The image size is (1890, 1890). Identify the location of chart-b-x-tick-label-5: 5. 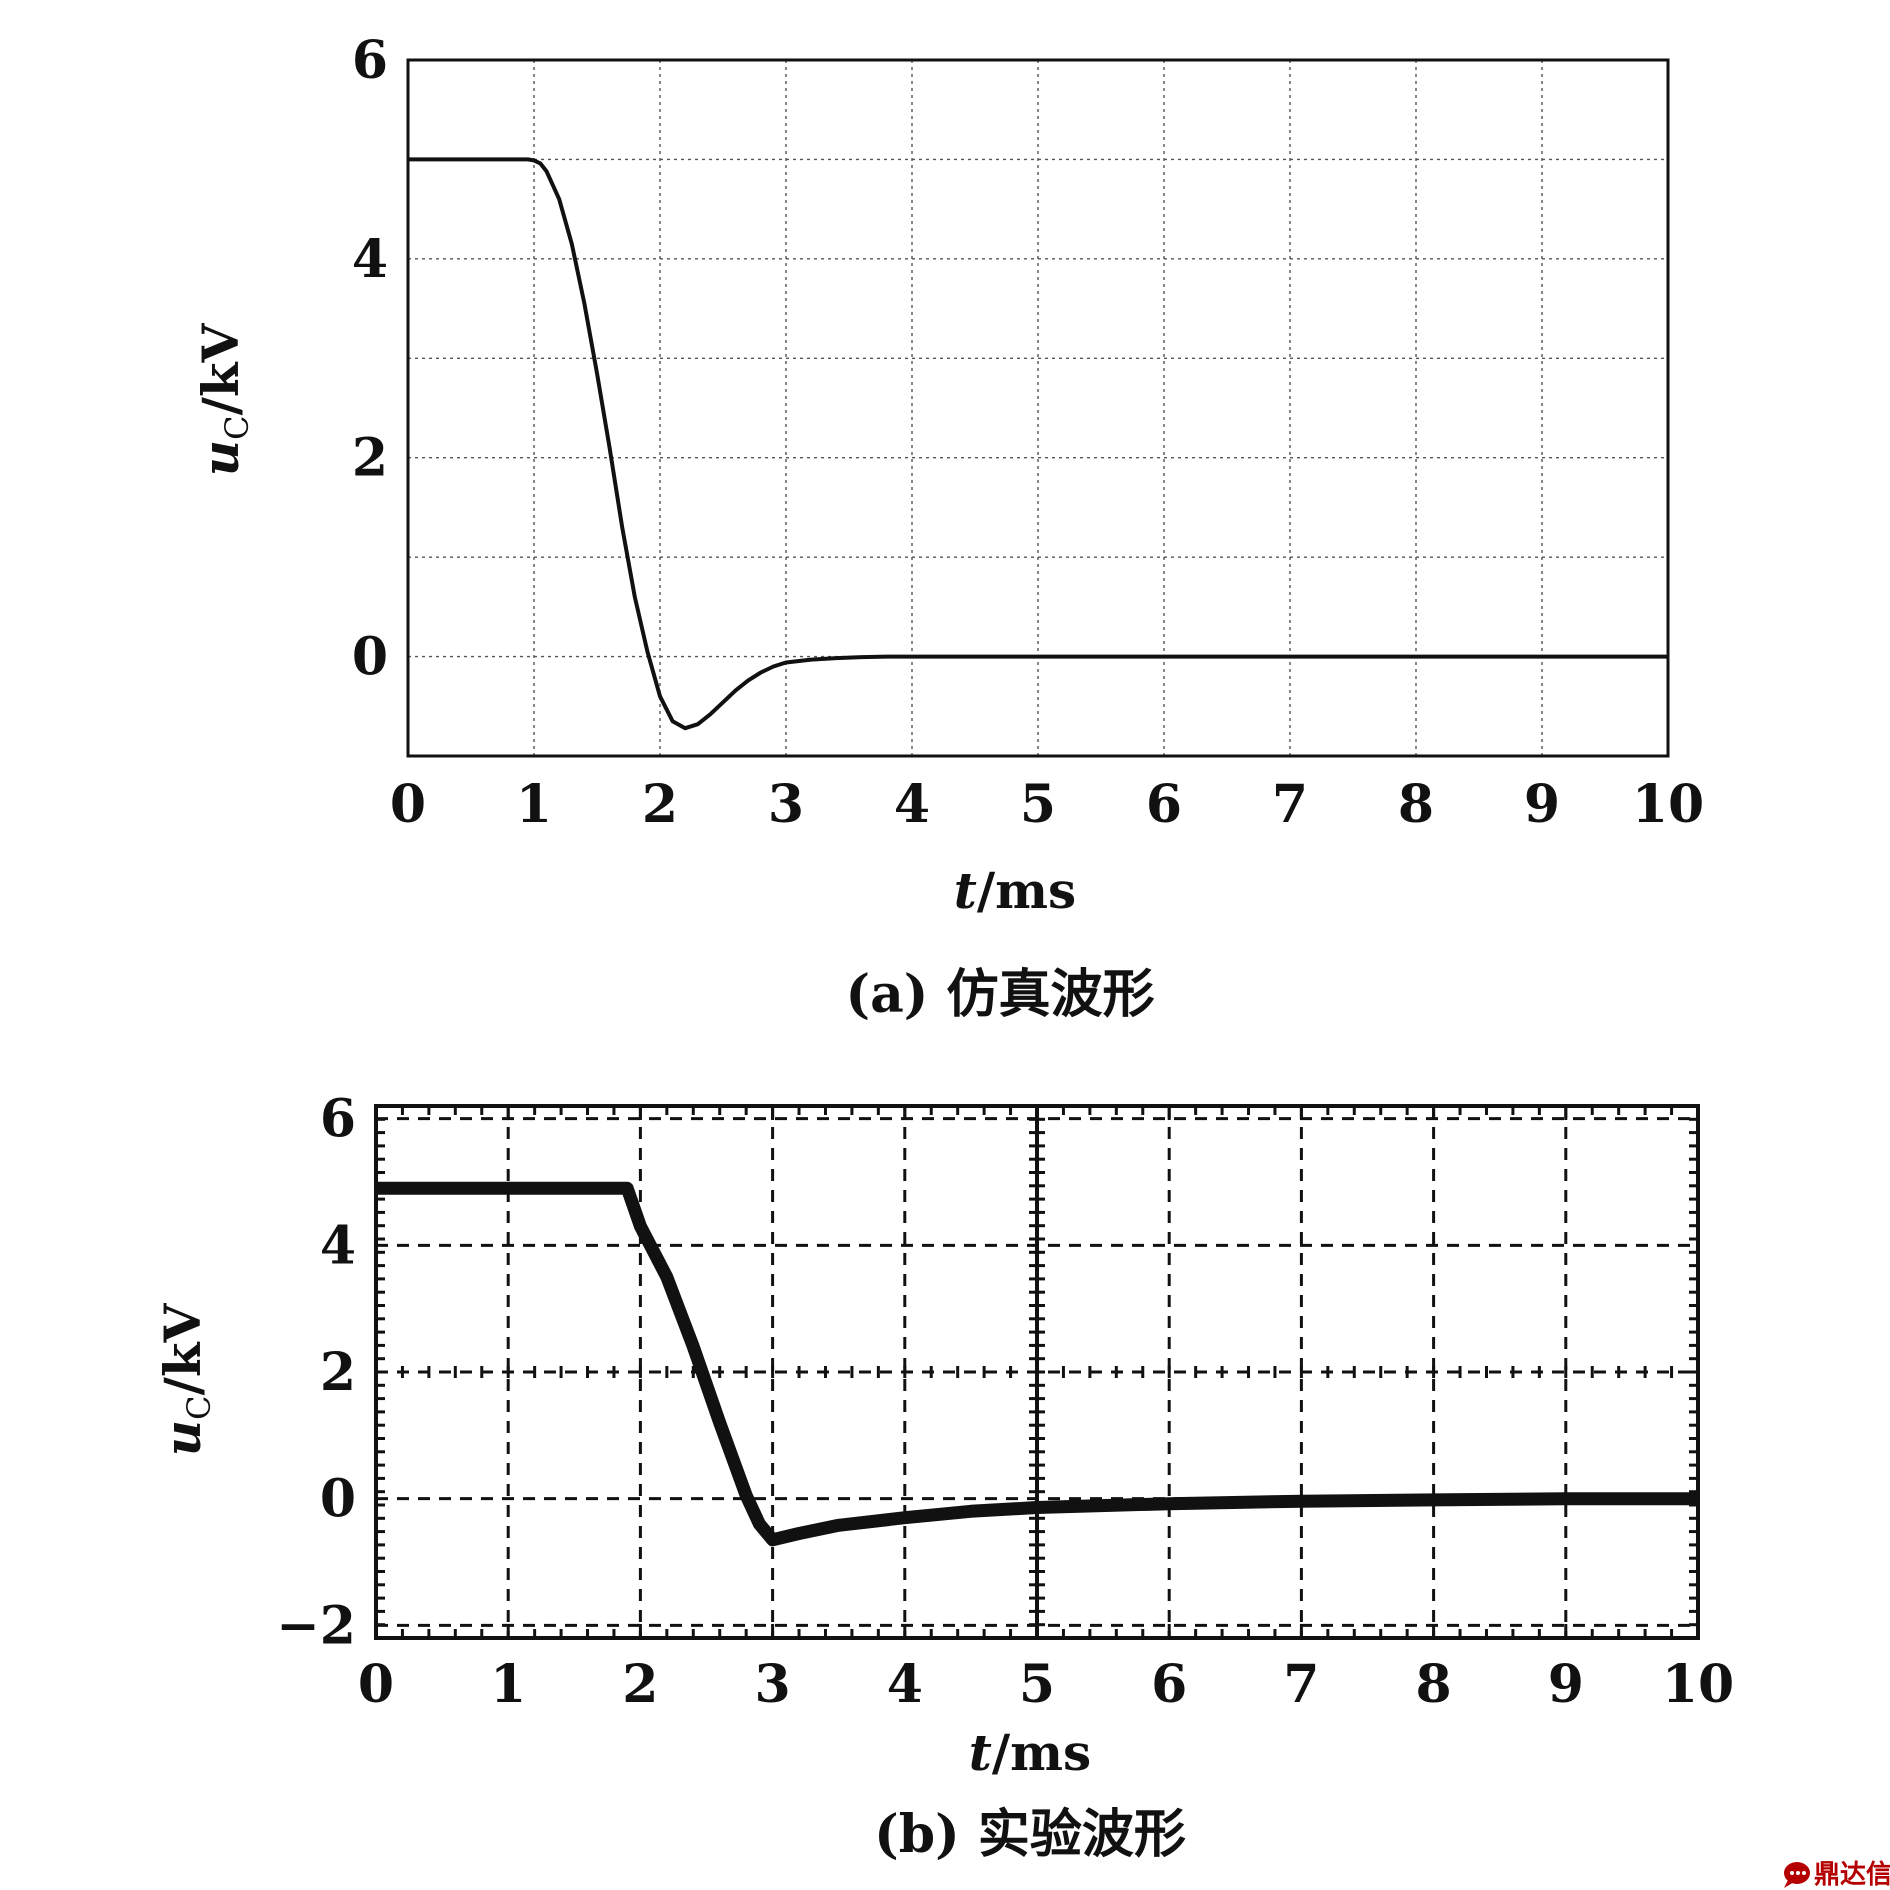
(1037, 1684).